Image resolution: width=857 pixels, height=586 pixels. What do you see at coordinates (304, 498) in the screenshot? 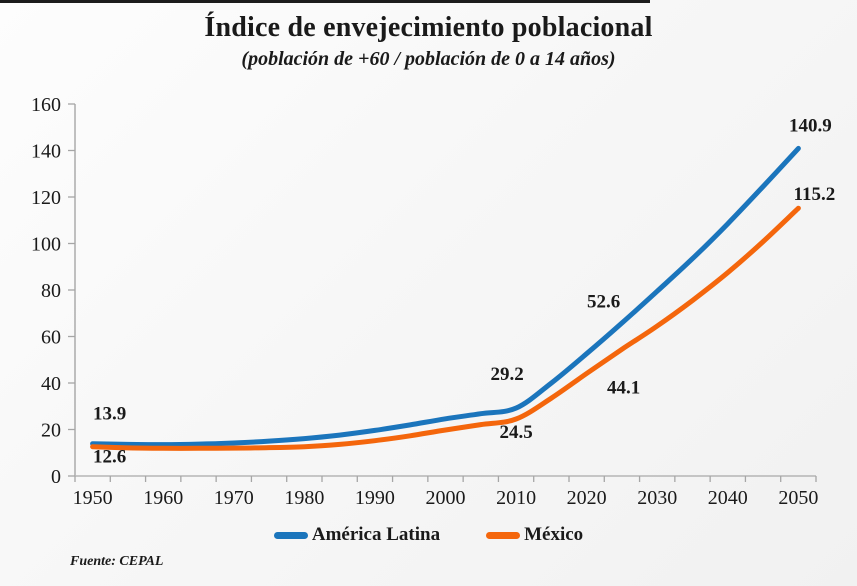
I see `svg-text: 1980` at bounding box center [304, 498].